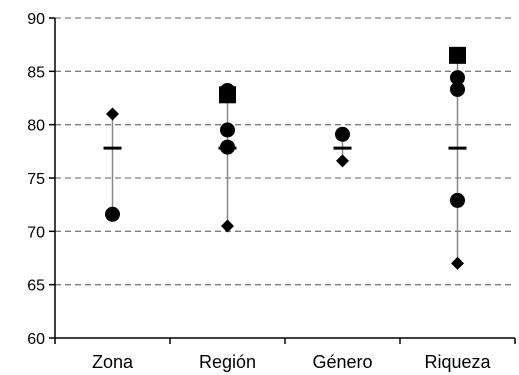 The image size is (519, 375). Describe the element at coordinates (36, 72) in the screenshot. I see `y-tick-label-85: 85` at that location.